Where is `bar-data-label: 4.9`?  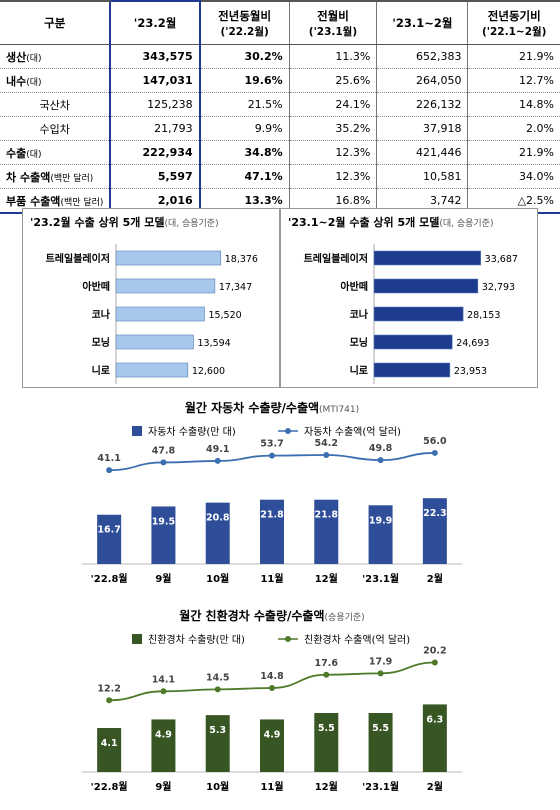 bar-data-label: 4.9 is located at coordinates (163, 734).